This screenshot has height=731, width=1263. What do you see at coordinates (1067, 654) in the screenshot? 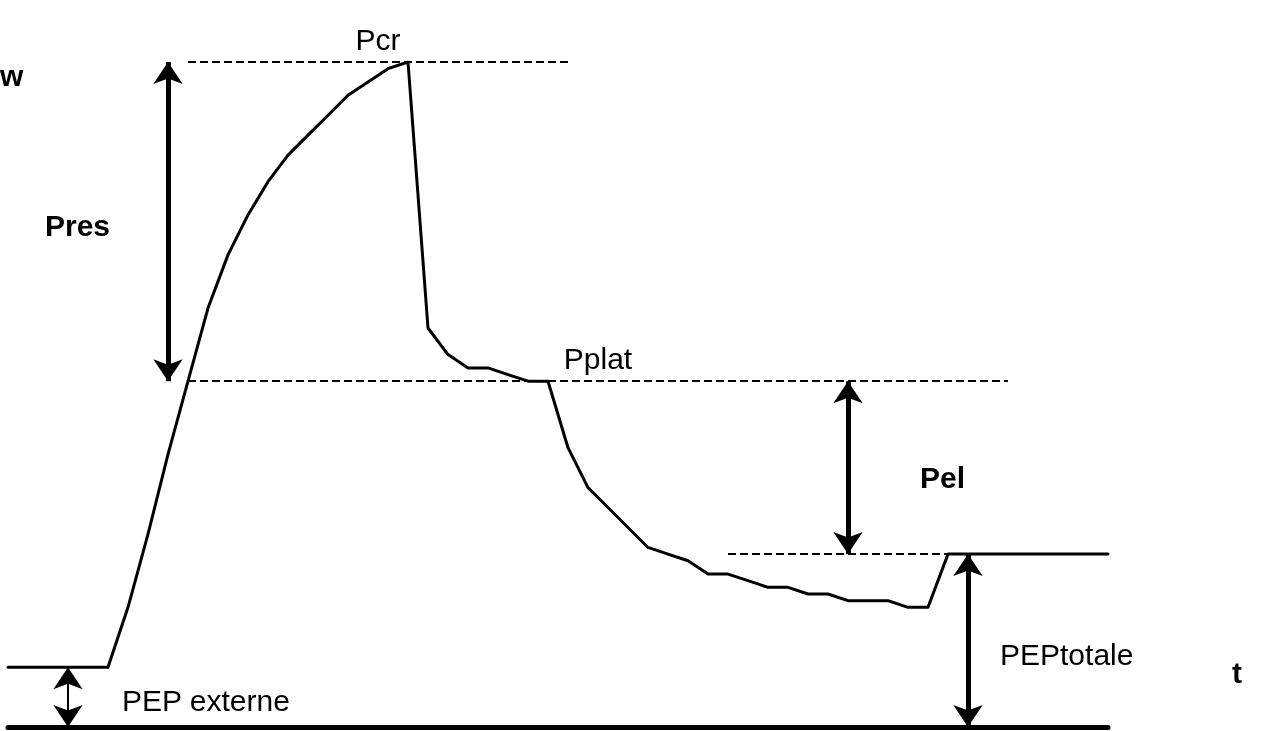
I see `annotation: PEPtotale` at bounding box center [1067, 654].